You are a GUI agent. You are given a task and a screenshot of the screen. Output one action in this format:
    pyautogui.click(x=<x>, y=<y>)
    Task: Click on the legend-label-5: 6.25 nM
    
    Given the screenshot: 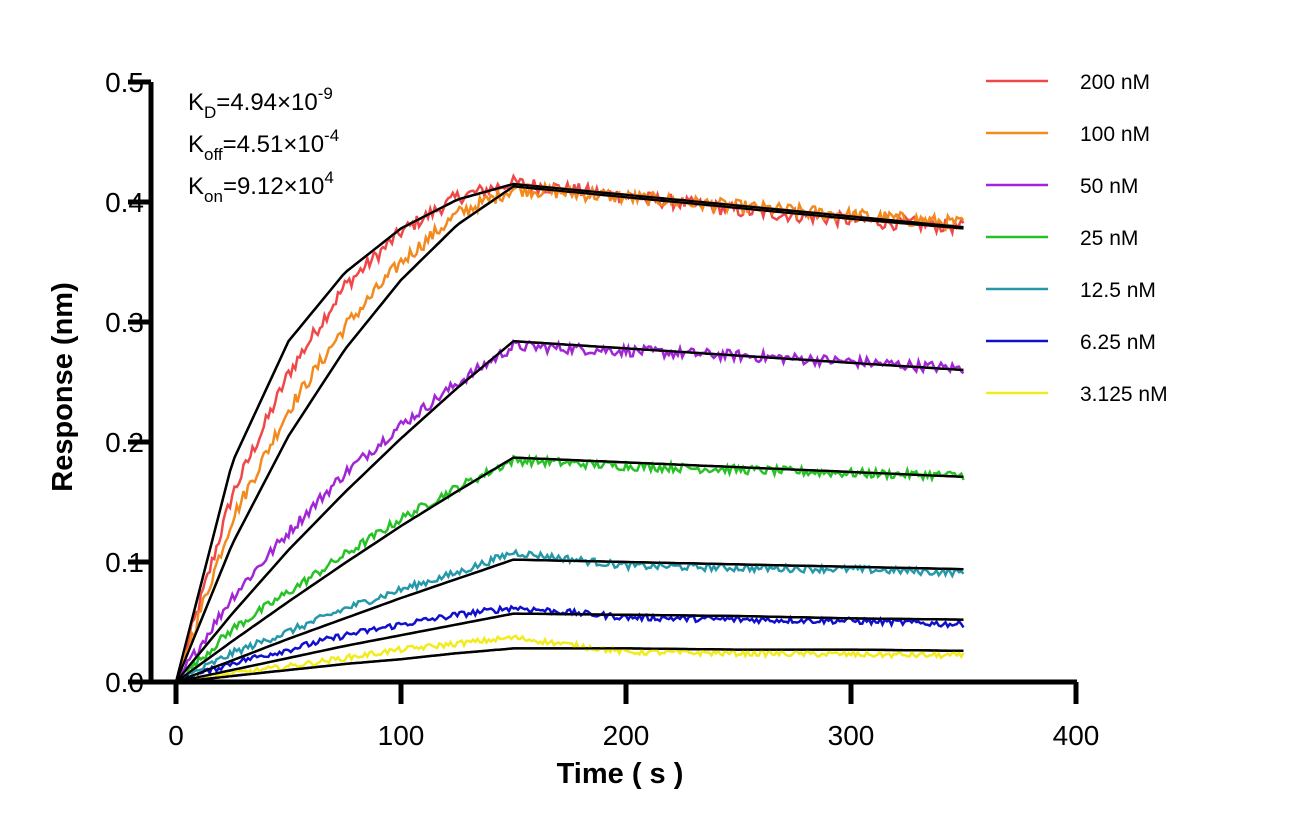 What is the action you would take?
    pyautogui.click(x=1118, y=342)
    